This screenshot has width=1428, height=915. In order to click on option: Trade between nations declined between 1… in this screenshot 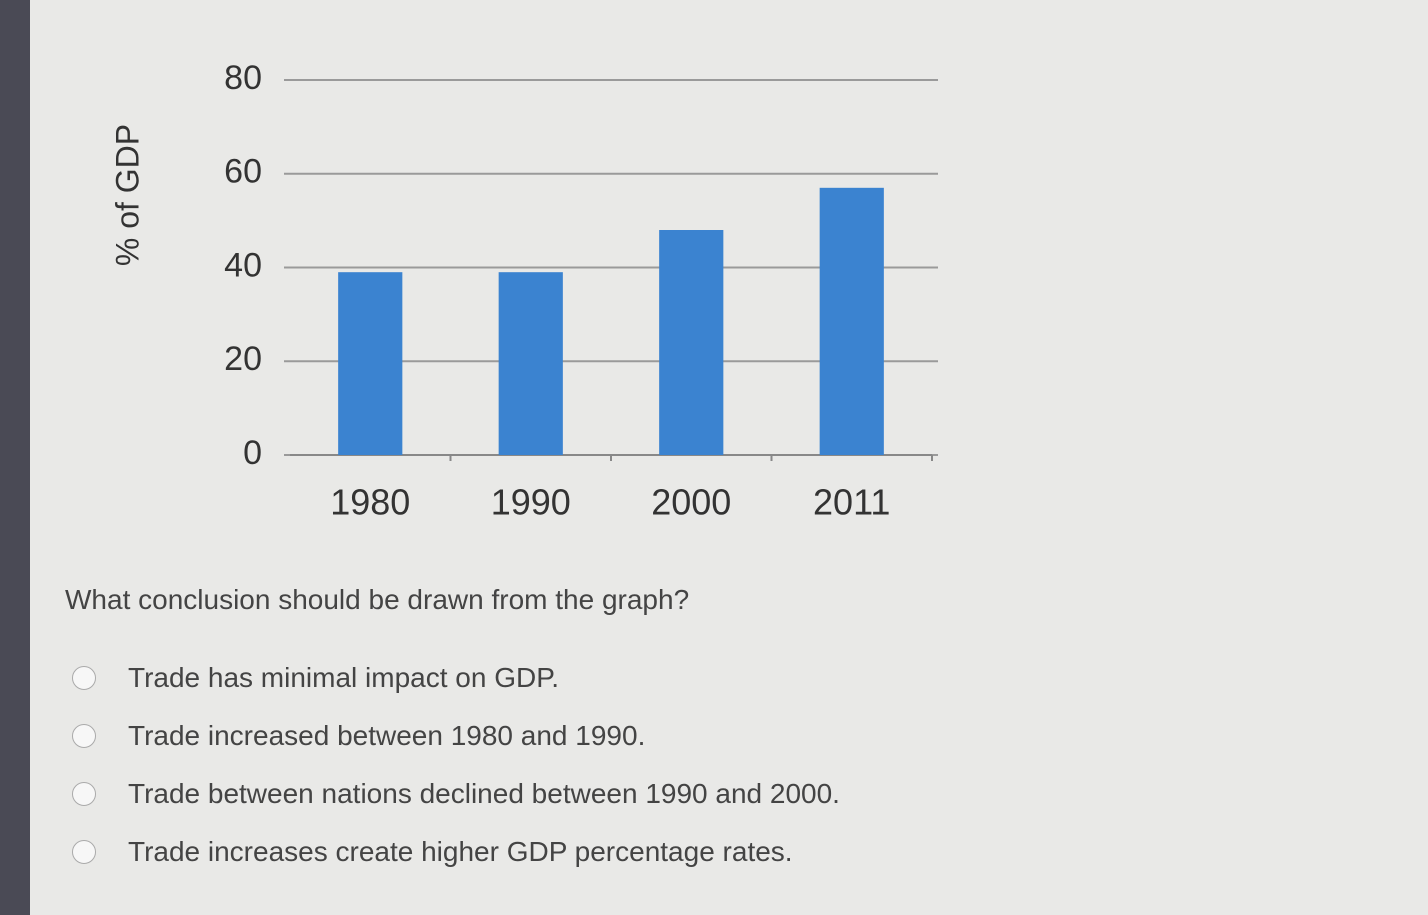, I will do `click(456, 794)`.